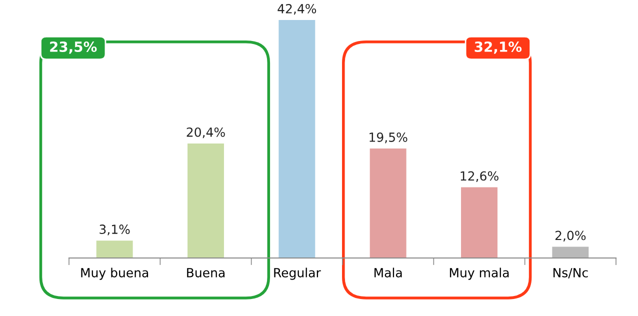 Image resolution: width=638 pixels, height=316 pixels. I want to click on data-label: 42,4%, so click(297, 9).